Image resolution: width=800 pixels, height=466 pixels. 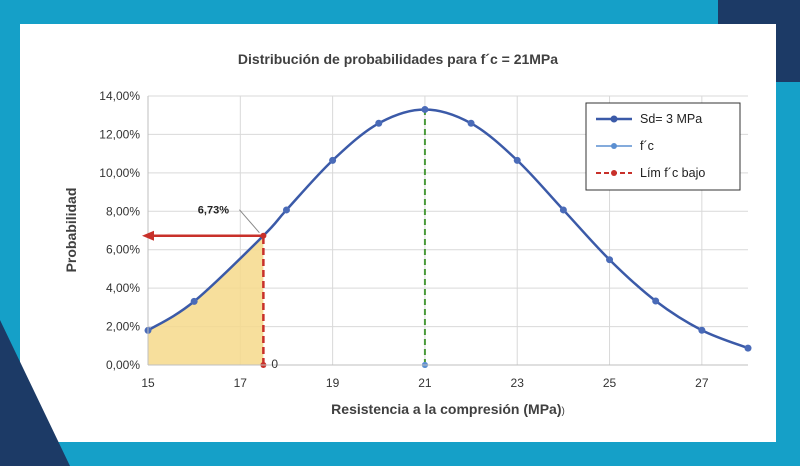 What do you see at coordinates (119, 173) in the screenshot?
I see `y-tick-label: 10,00%` at bounding box center [119, 173].